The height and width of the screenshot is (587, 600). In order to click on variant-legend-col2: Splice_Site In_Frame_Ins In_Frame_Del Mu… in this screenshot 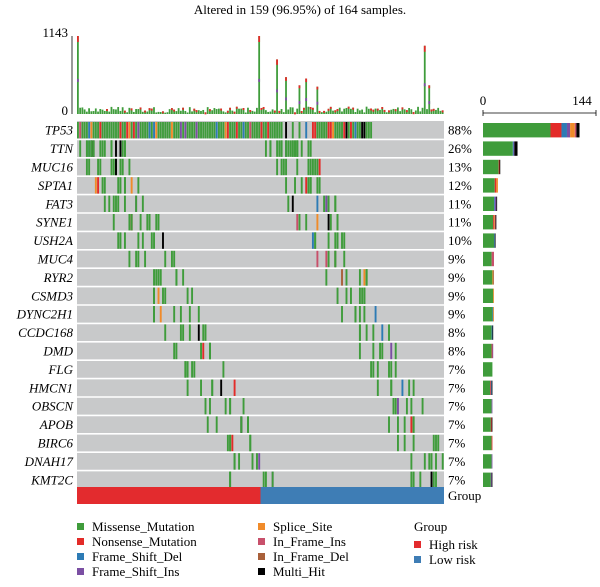, I will do `click(303, 549)`.